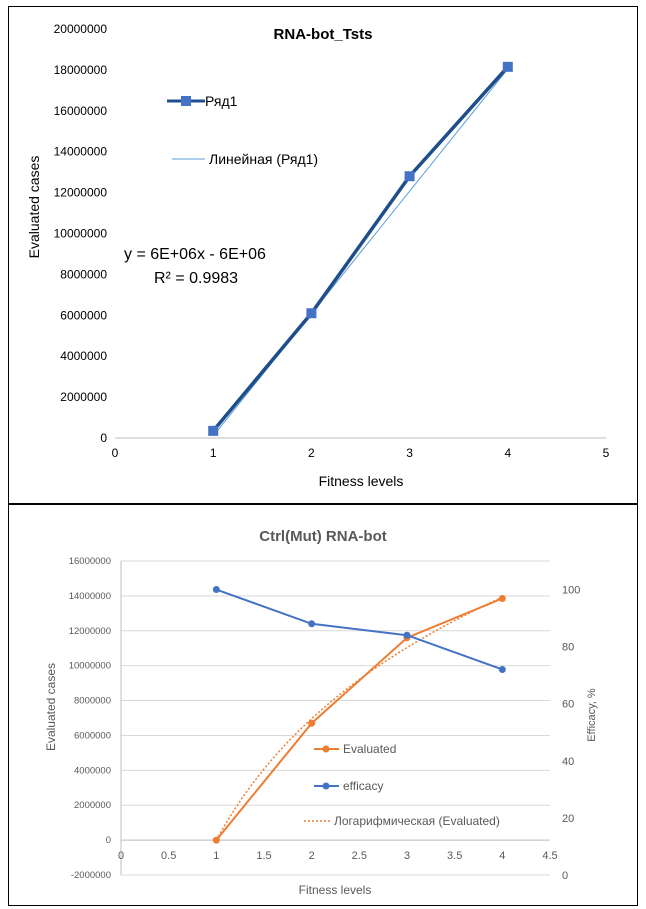  I want to click on y-tick-label: -2000000, so click(91, 875).